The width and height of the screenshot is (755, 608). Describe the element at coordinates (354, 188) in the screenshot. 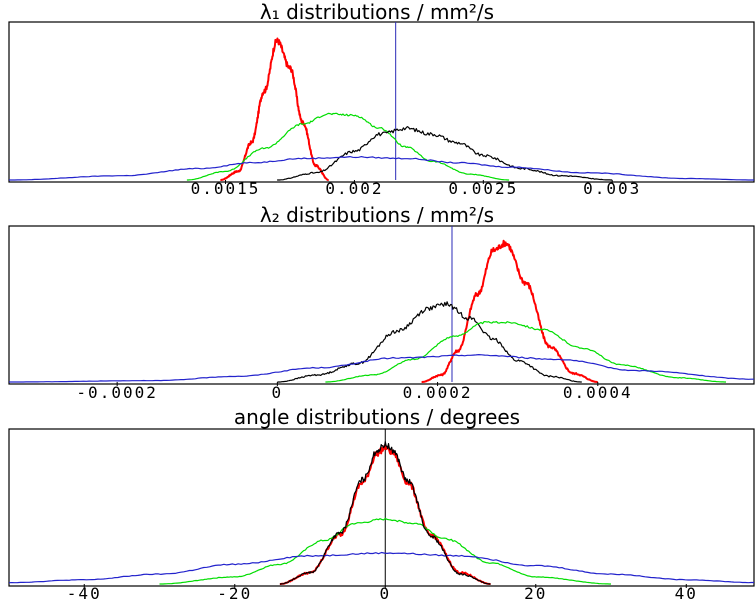

I see `lambda1-tick-label: 0.002` at that location.